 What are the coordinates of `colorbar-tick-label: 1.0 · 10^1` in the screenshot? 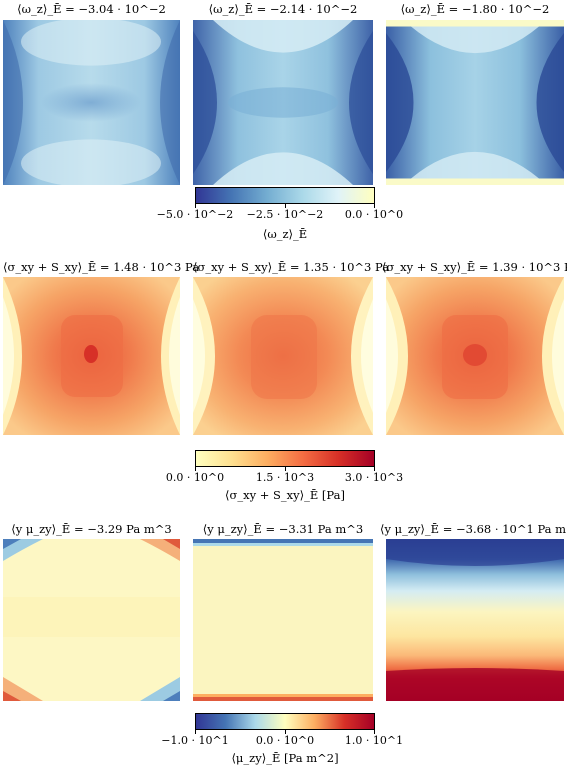 It's located at (374, 740).